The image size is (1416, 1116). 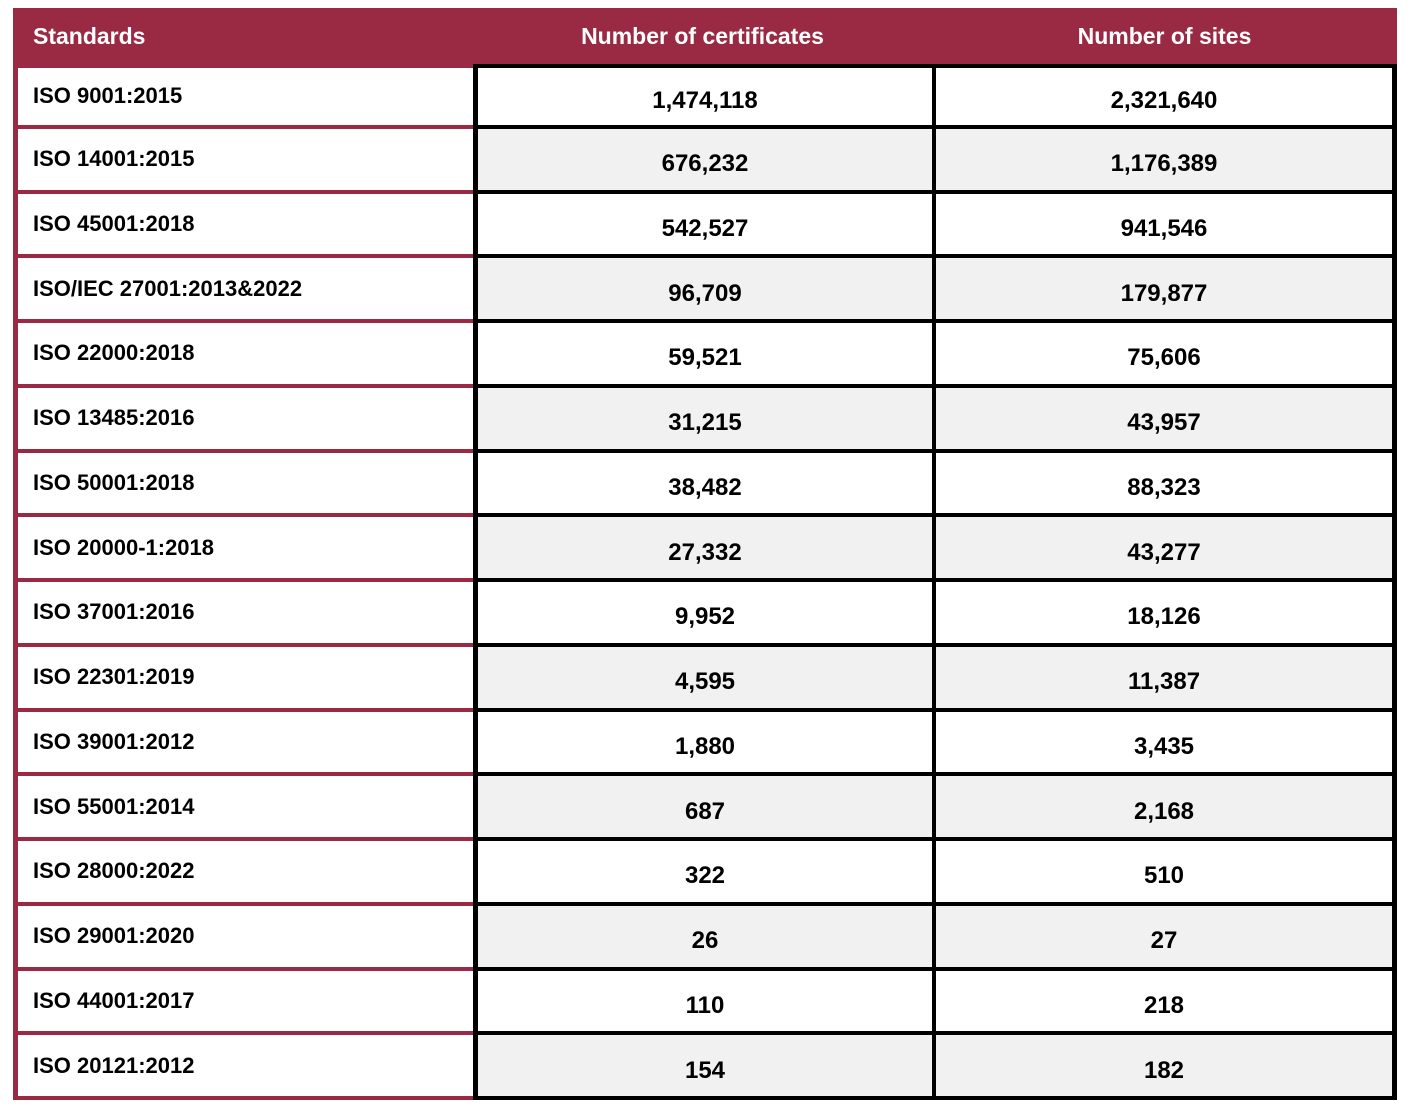 I want to click on sites-cell: 510, so click(x=1164, y=873).